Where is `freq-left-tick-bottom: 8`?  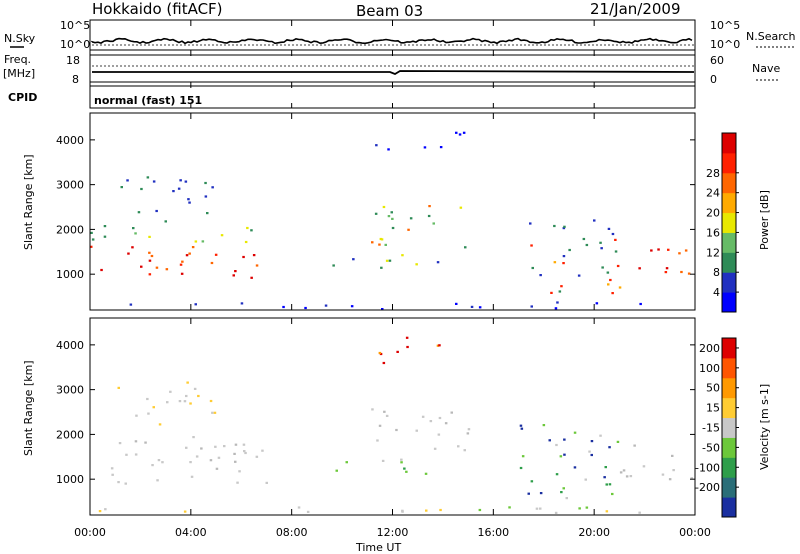 freq-left-tick-bottom: 8 is located at coordinates (75, 79).